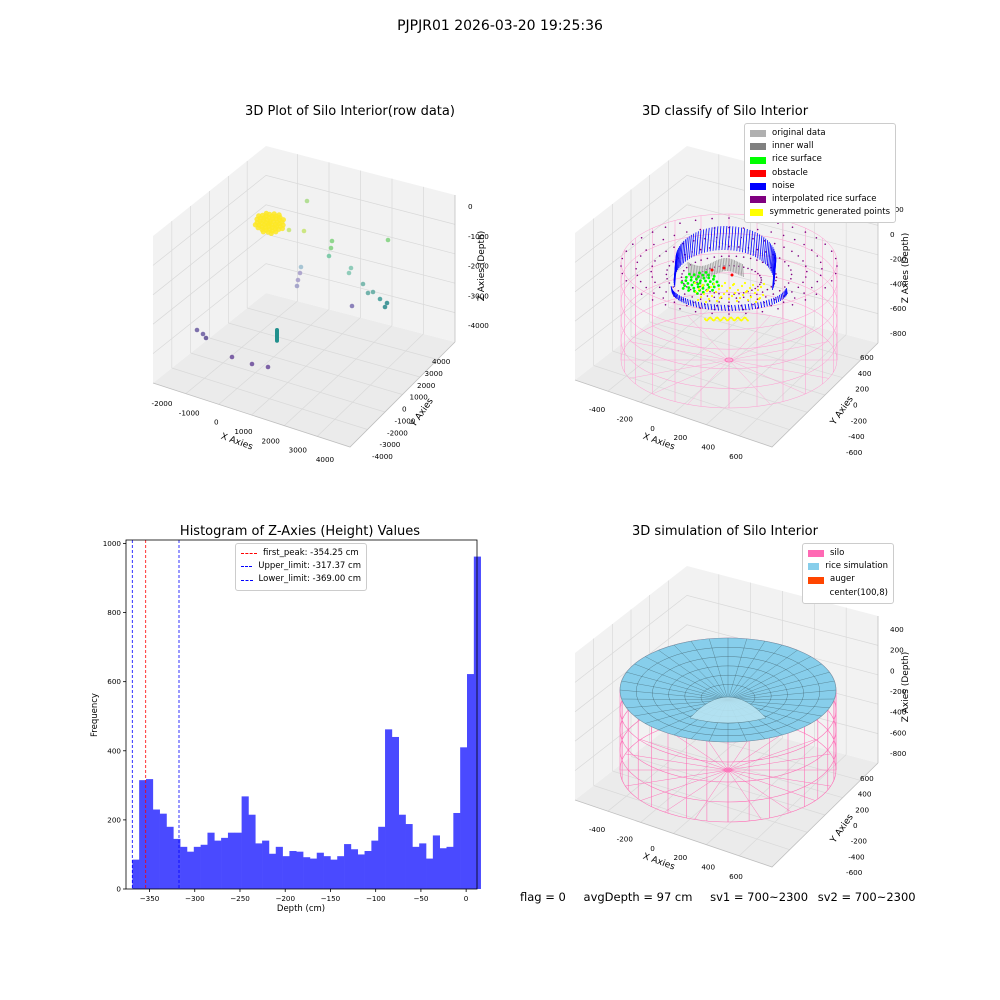  I want to click on tick-label: -4000, so click(478, 325).